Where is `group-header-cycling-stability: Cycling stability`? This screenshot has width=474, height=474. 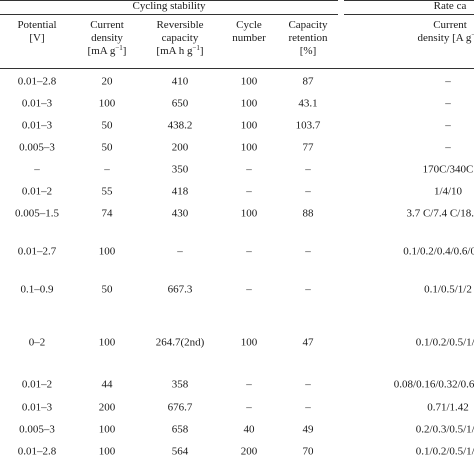 group-header-cycling-stability: Cycling stability is located at coordinates (169, 6).